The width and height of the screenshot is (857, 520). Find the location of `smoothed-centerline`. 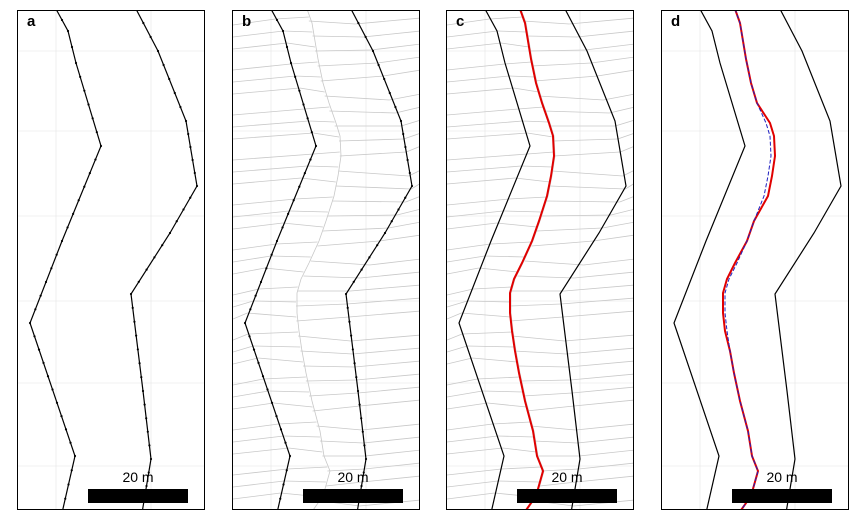

smoothed-centerline is located at coordinates (748, 260).